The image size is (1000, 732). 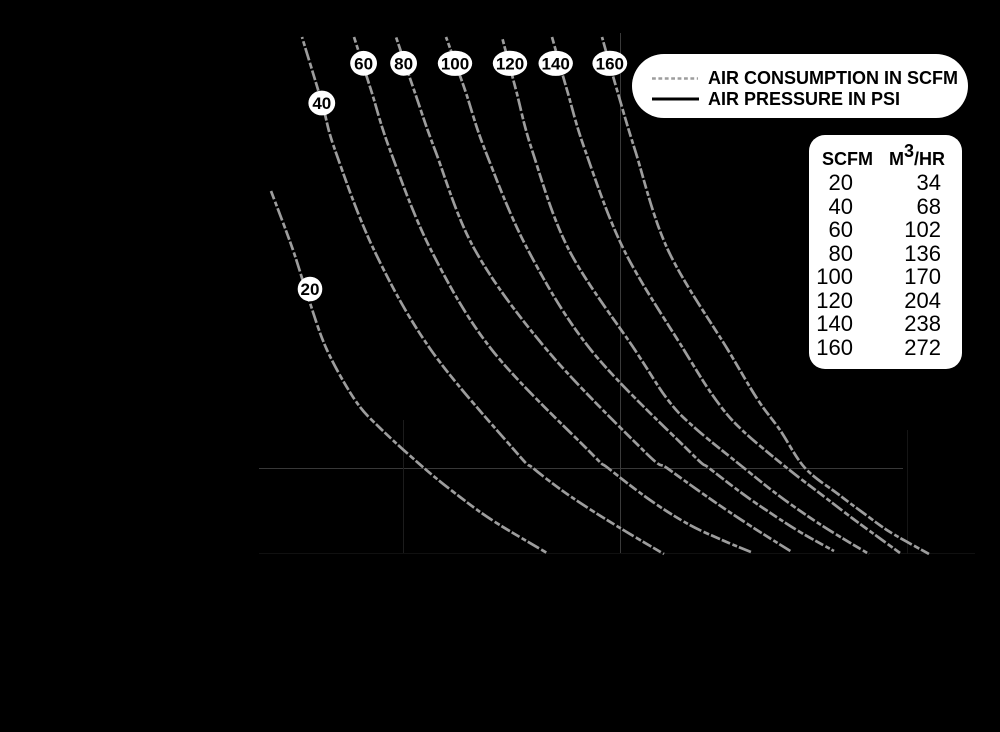 What do you see at coordinates (556, 63) in the screenshot?
I see `svg-text: 140` at bounding box center [556, 63].